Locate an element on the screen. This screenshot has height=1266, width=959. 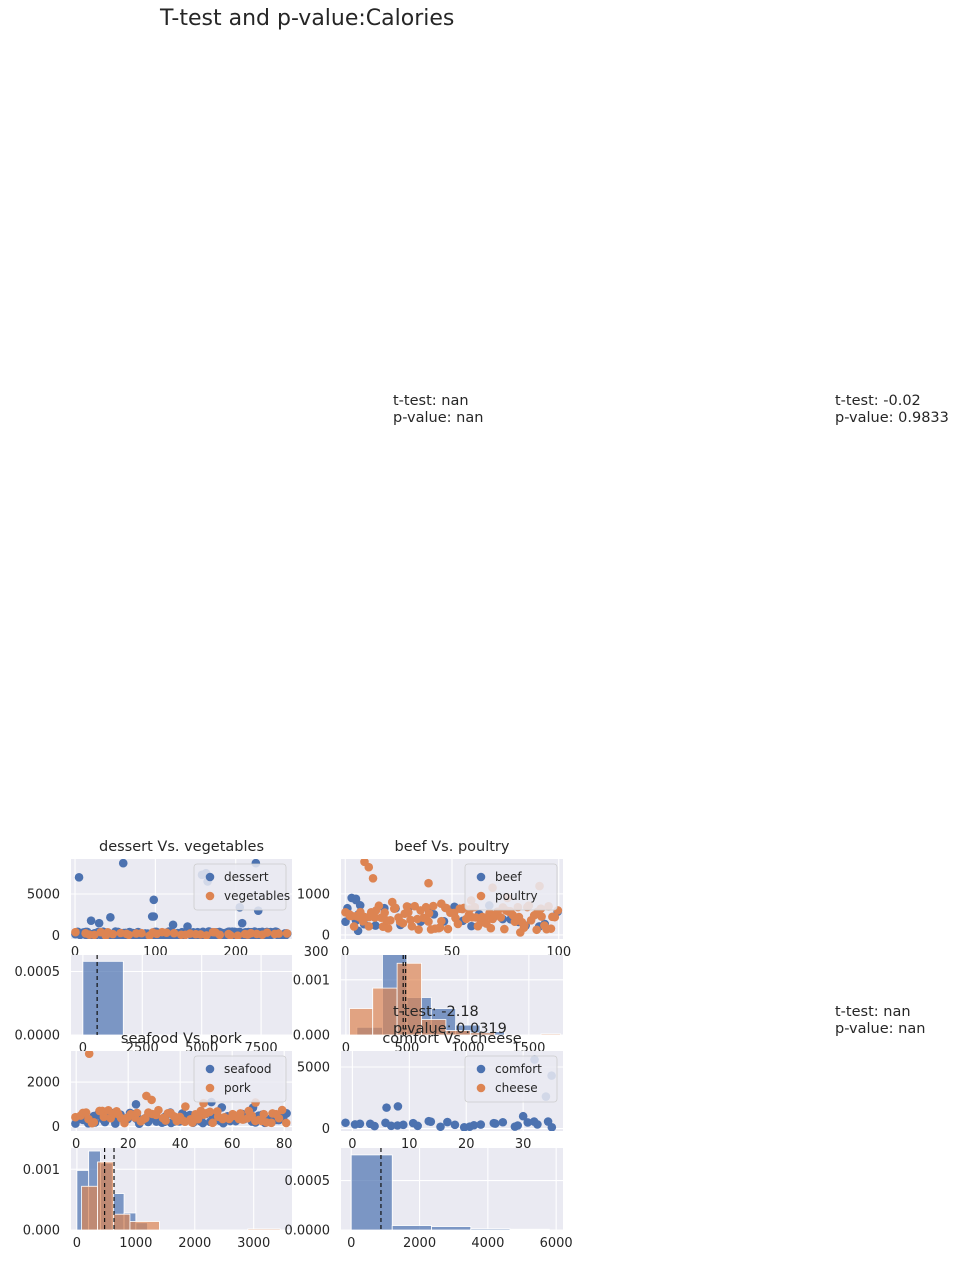
legend-marker-vegetables is located at coordinates (210, 896).